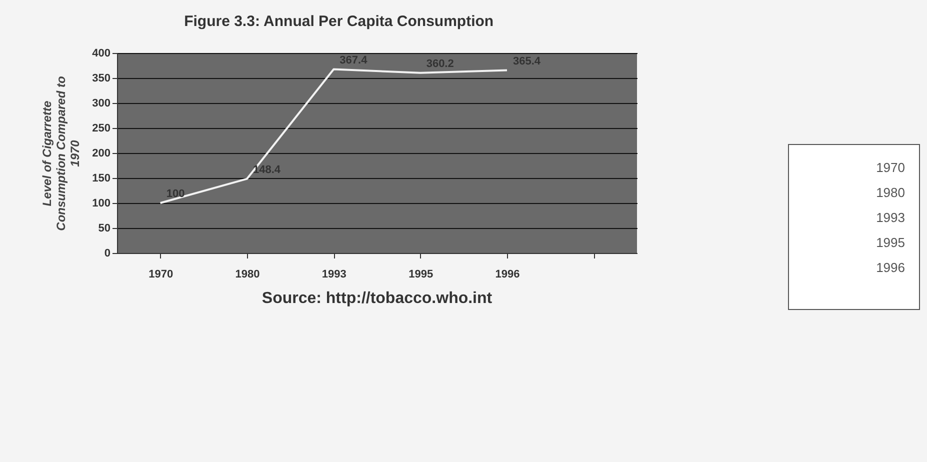 The image size is (927, 462). I want to click on data-label: 148.4, so click(267, 170).